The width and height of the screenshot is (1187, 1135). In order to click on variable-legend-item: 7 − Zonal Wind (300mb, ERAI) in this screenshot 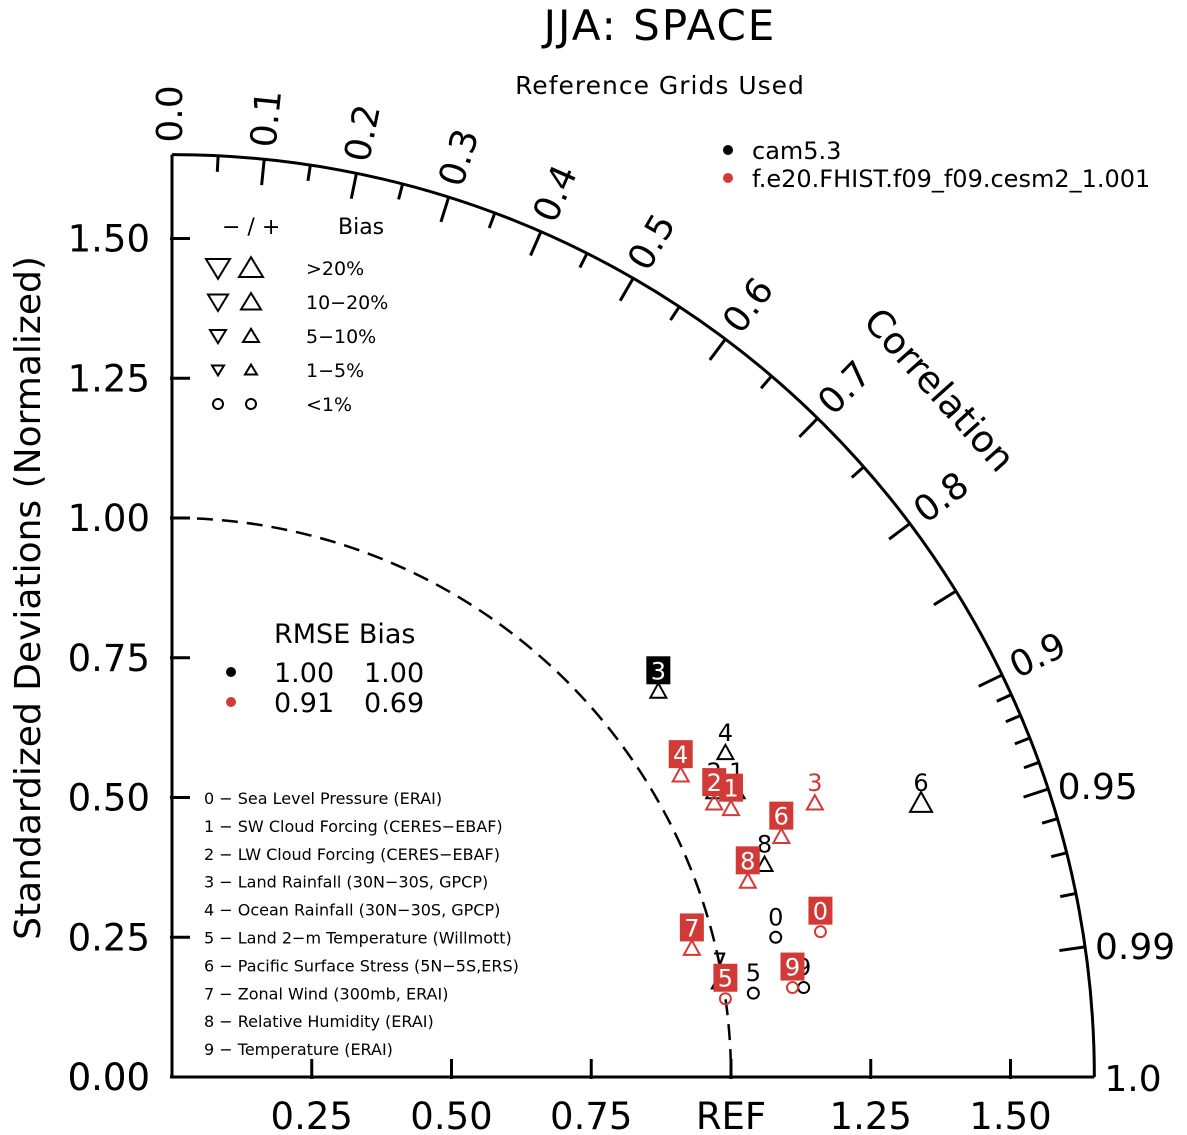, I will do `click(326, 993)`.